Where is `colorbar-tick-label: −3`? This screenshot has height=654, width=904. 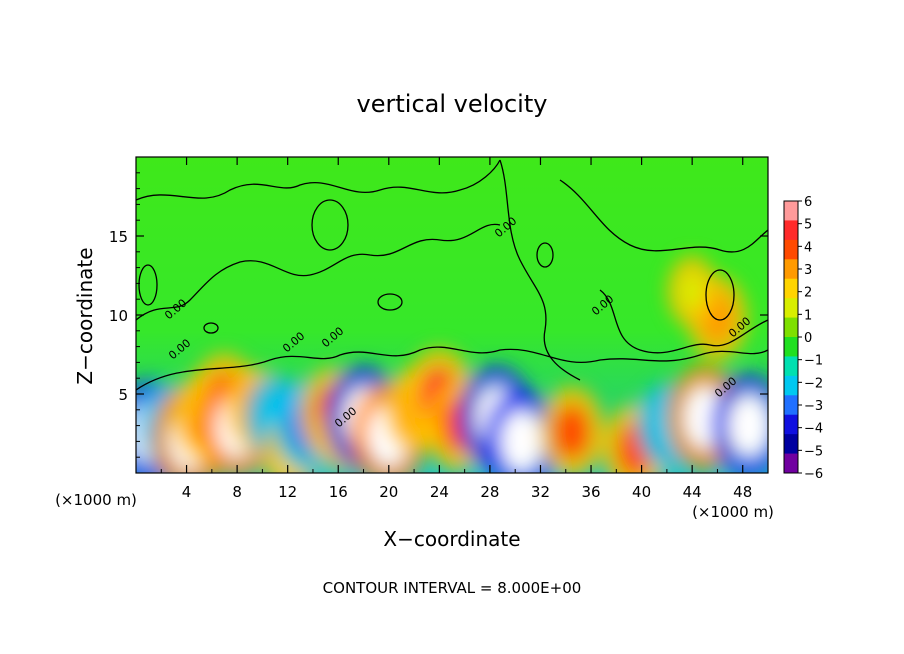
colorbar-tick-label: −3 is located at coordinates (813, 406).